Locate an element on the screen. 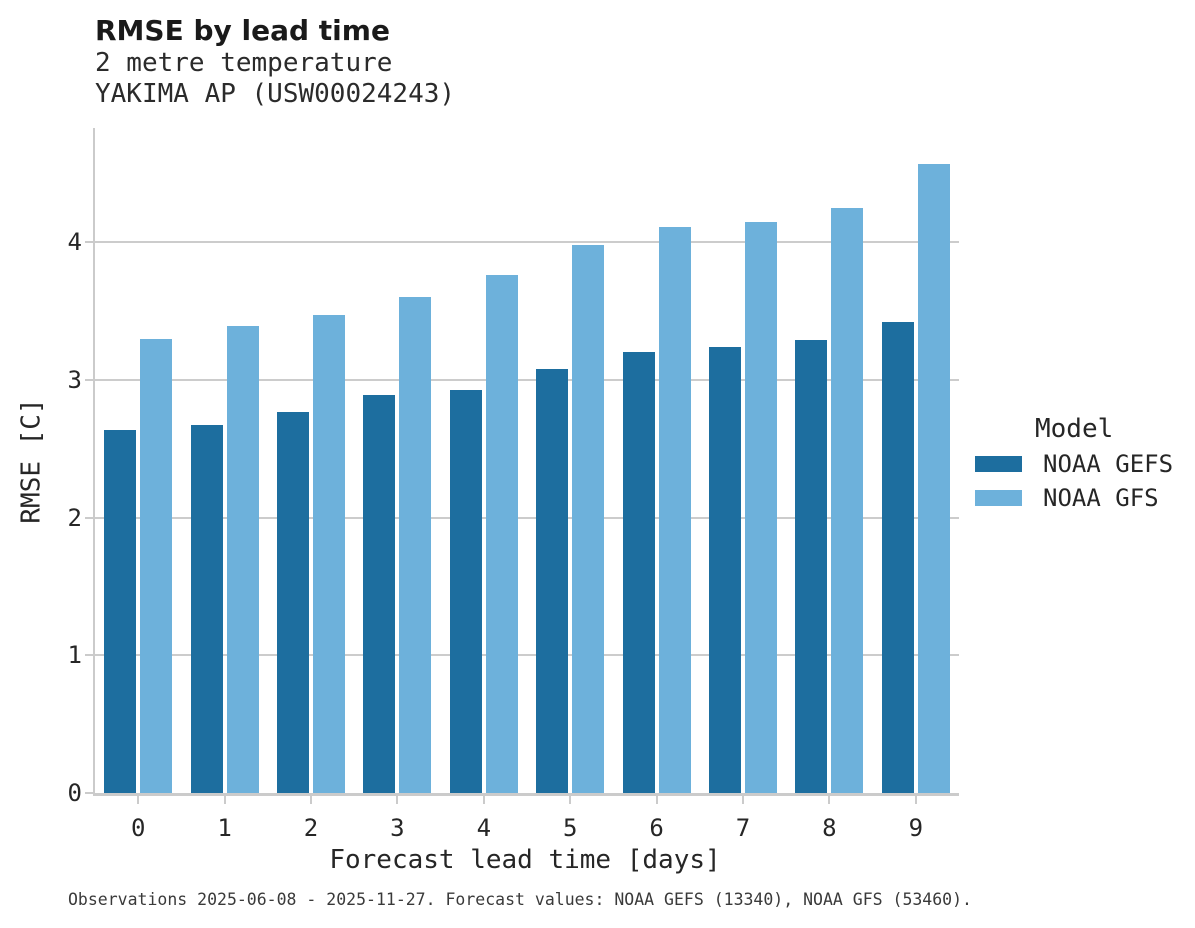  x-tick-label-2: 2 is located at coordinates (311, 828).